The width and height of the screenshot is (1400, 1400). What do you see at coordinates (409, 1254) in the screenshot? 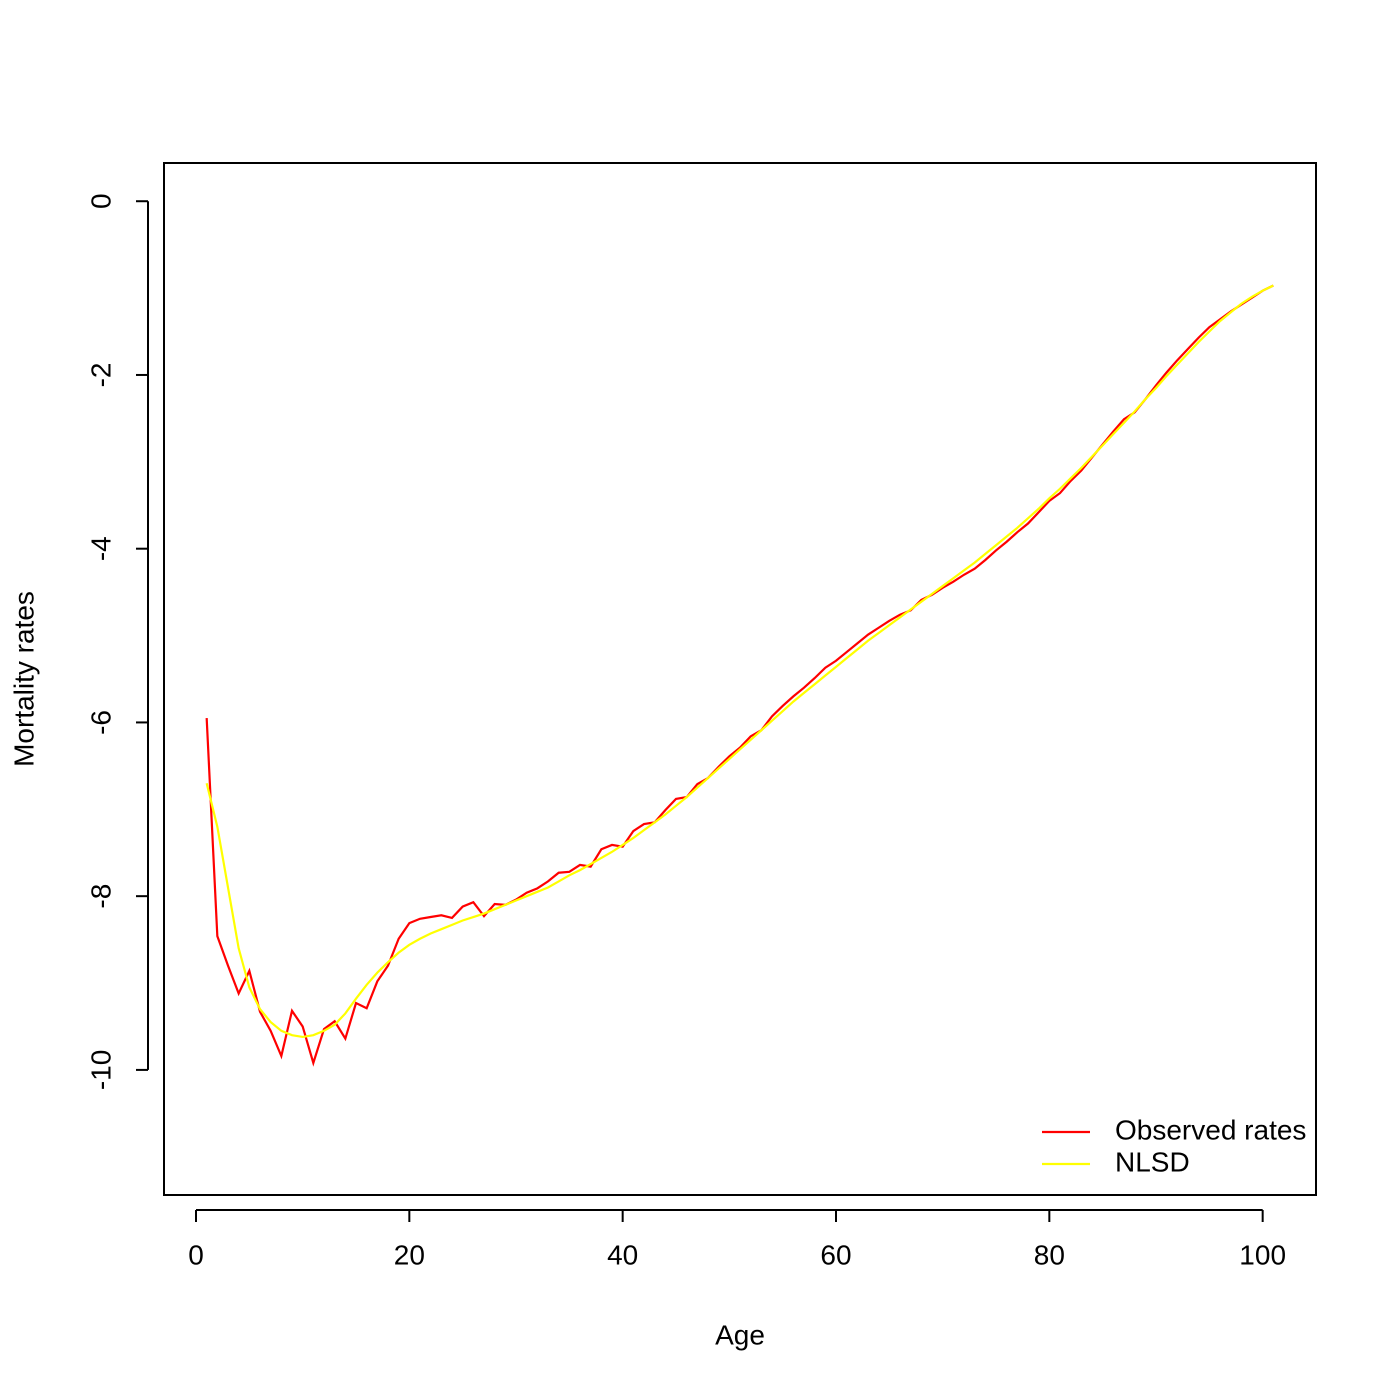
I see `x-tick-label: 20` at bounding box center [409, 1254].